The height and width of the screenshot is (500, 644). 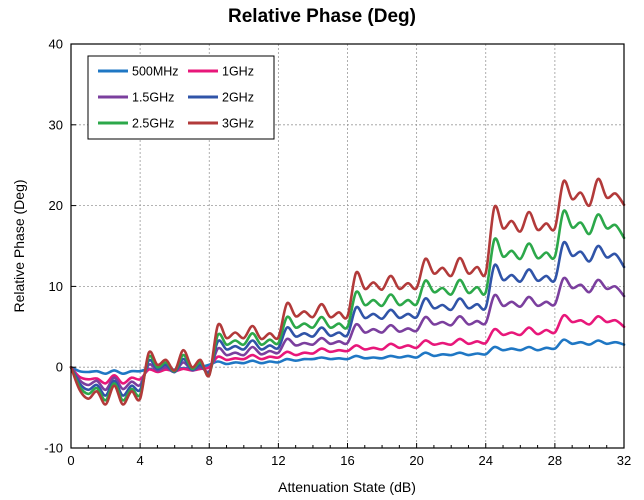 What do you see at coordinates (56, 205) in the screenshot?
I see `y-tick-label: 20` at bounding box center [56, 205].